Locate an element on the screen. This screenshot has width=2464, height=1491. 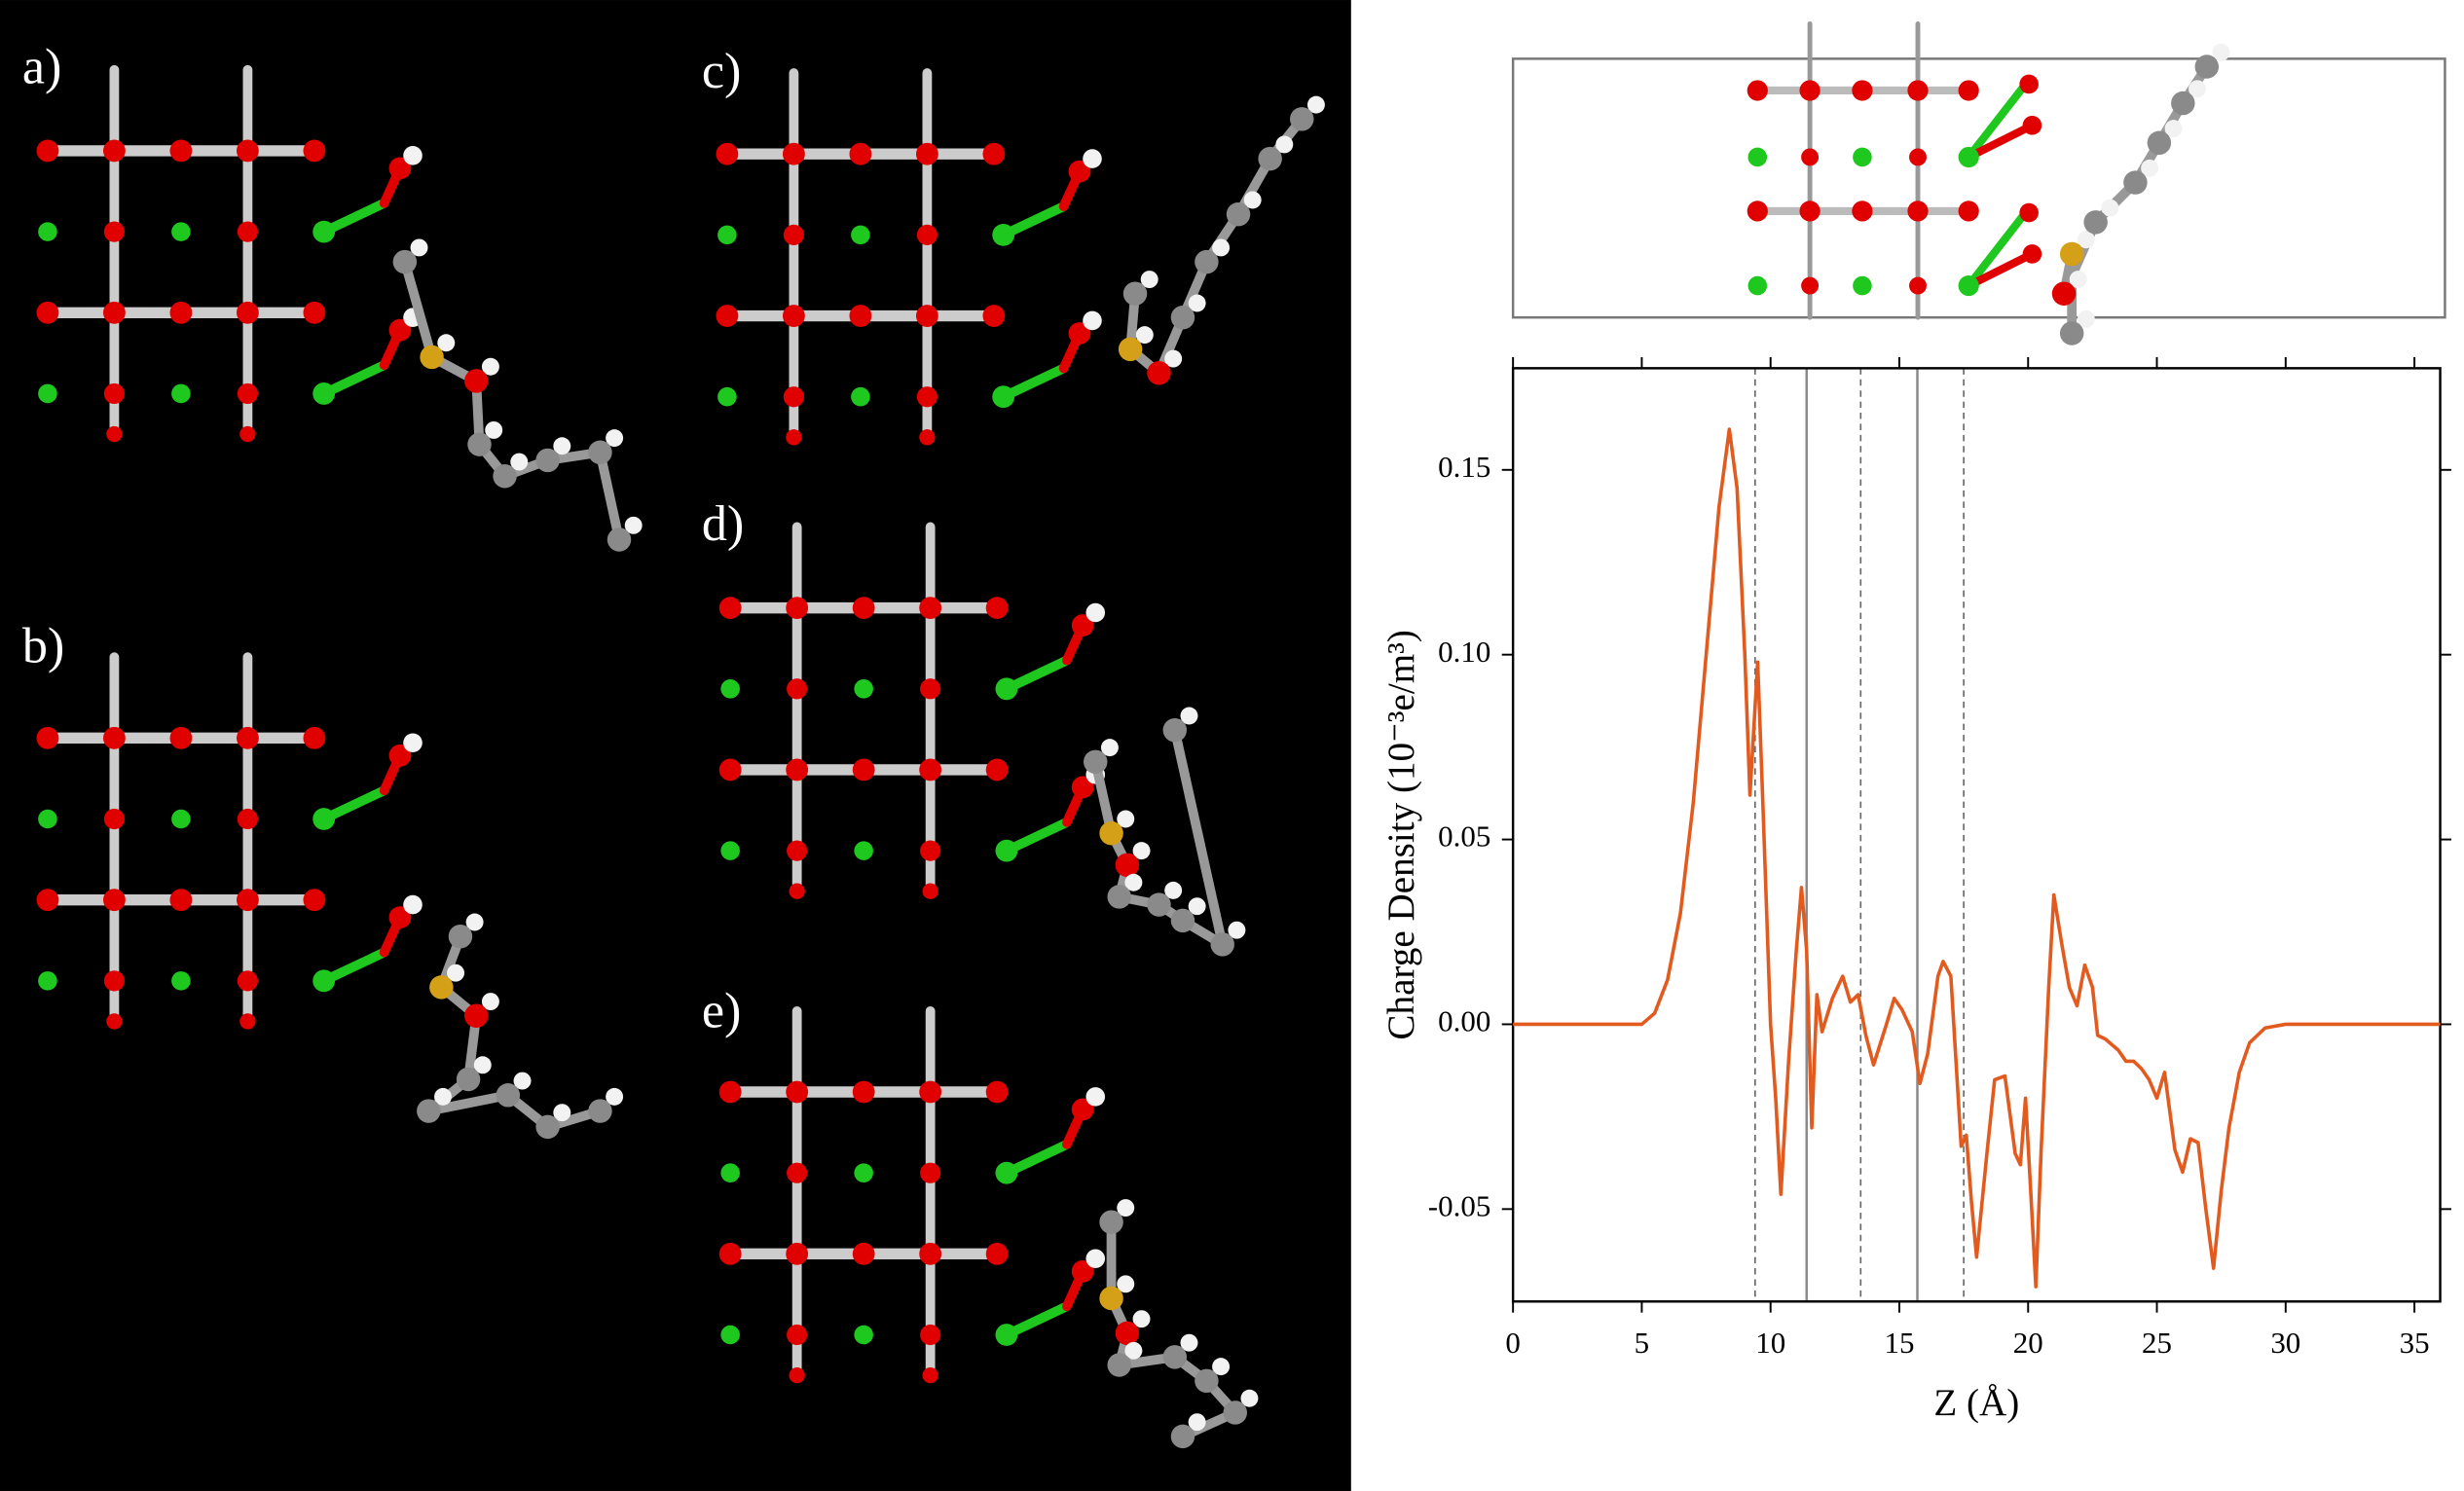
y-tick-label: -0.05 is located at coordinates (1460, 1205).